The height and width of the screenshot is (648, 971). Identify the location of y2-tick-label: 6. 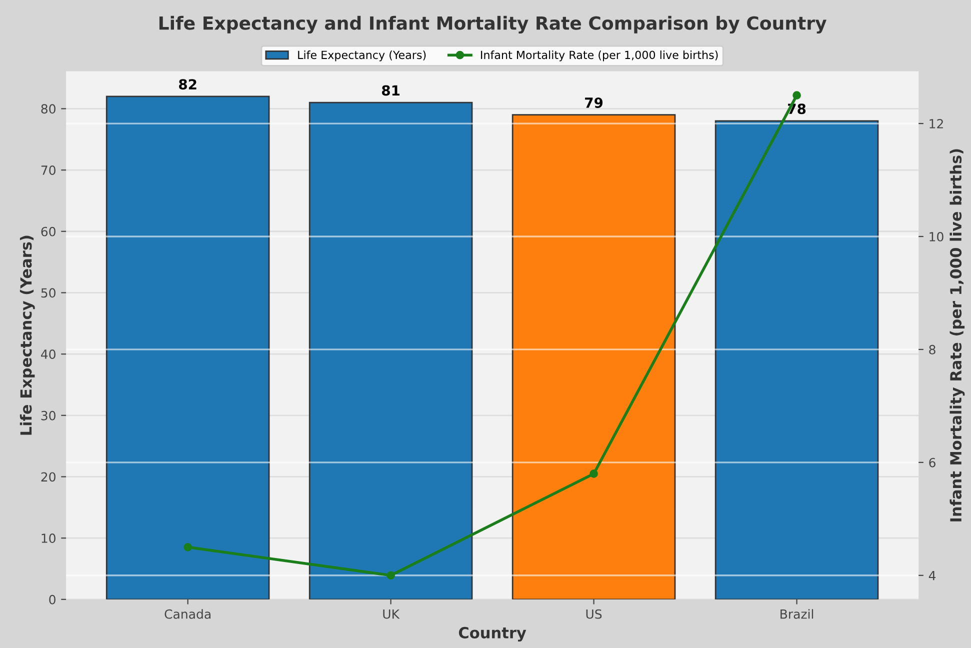
(932, 463).